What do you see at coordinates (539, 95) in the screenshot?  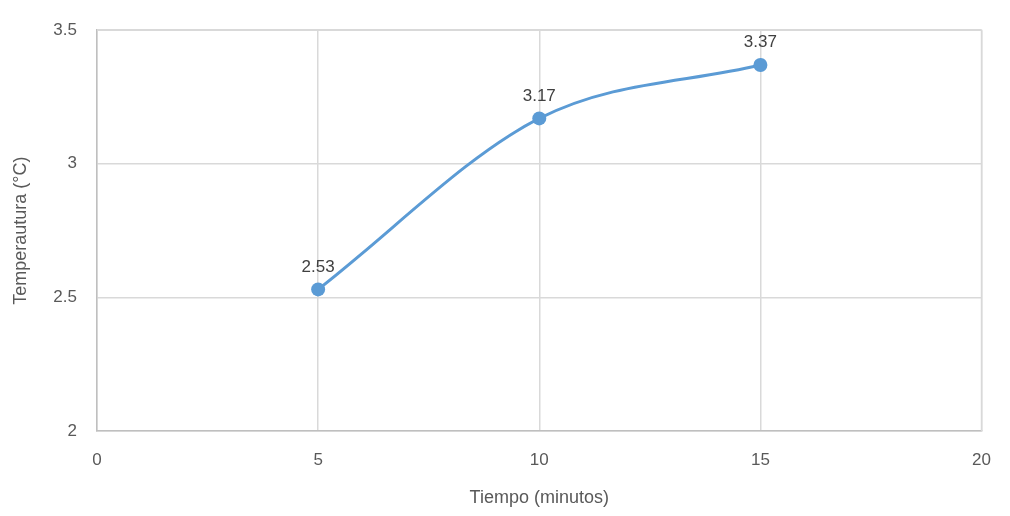 I see `data-label: 3.17` at bounding box center [539, 95].